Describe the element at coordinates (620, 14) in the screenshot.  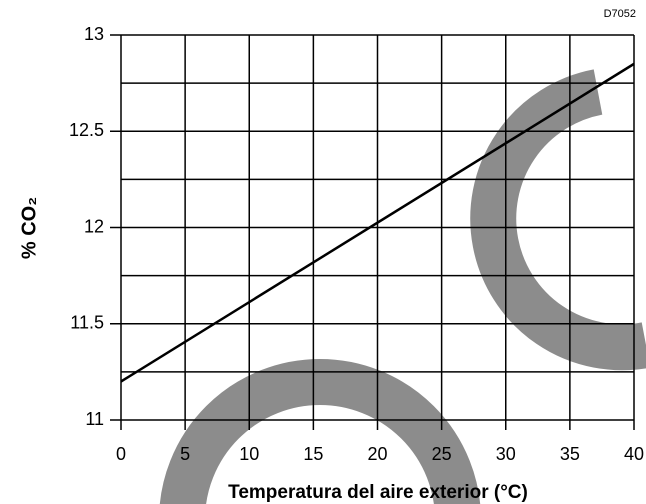
I see `annotation: D7052` at that location.